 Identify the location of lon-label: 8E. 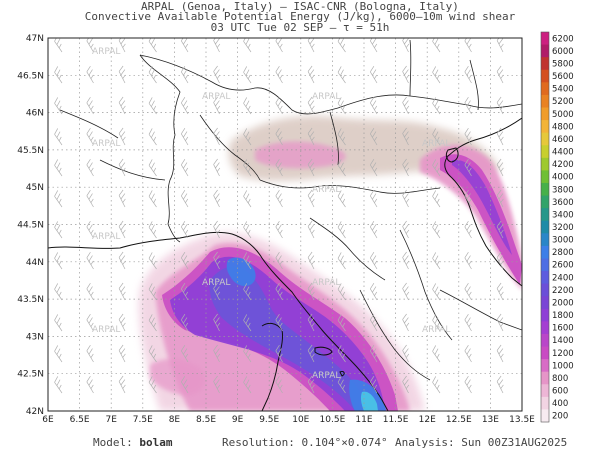
(175, 420).